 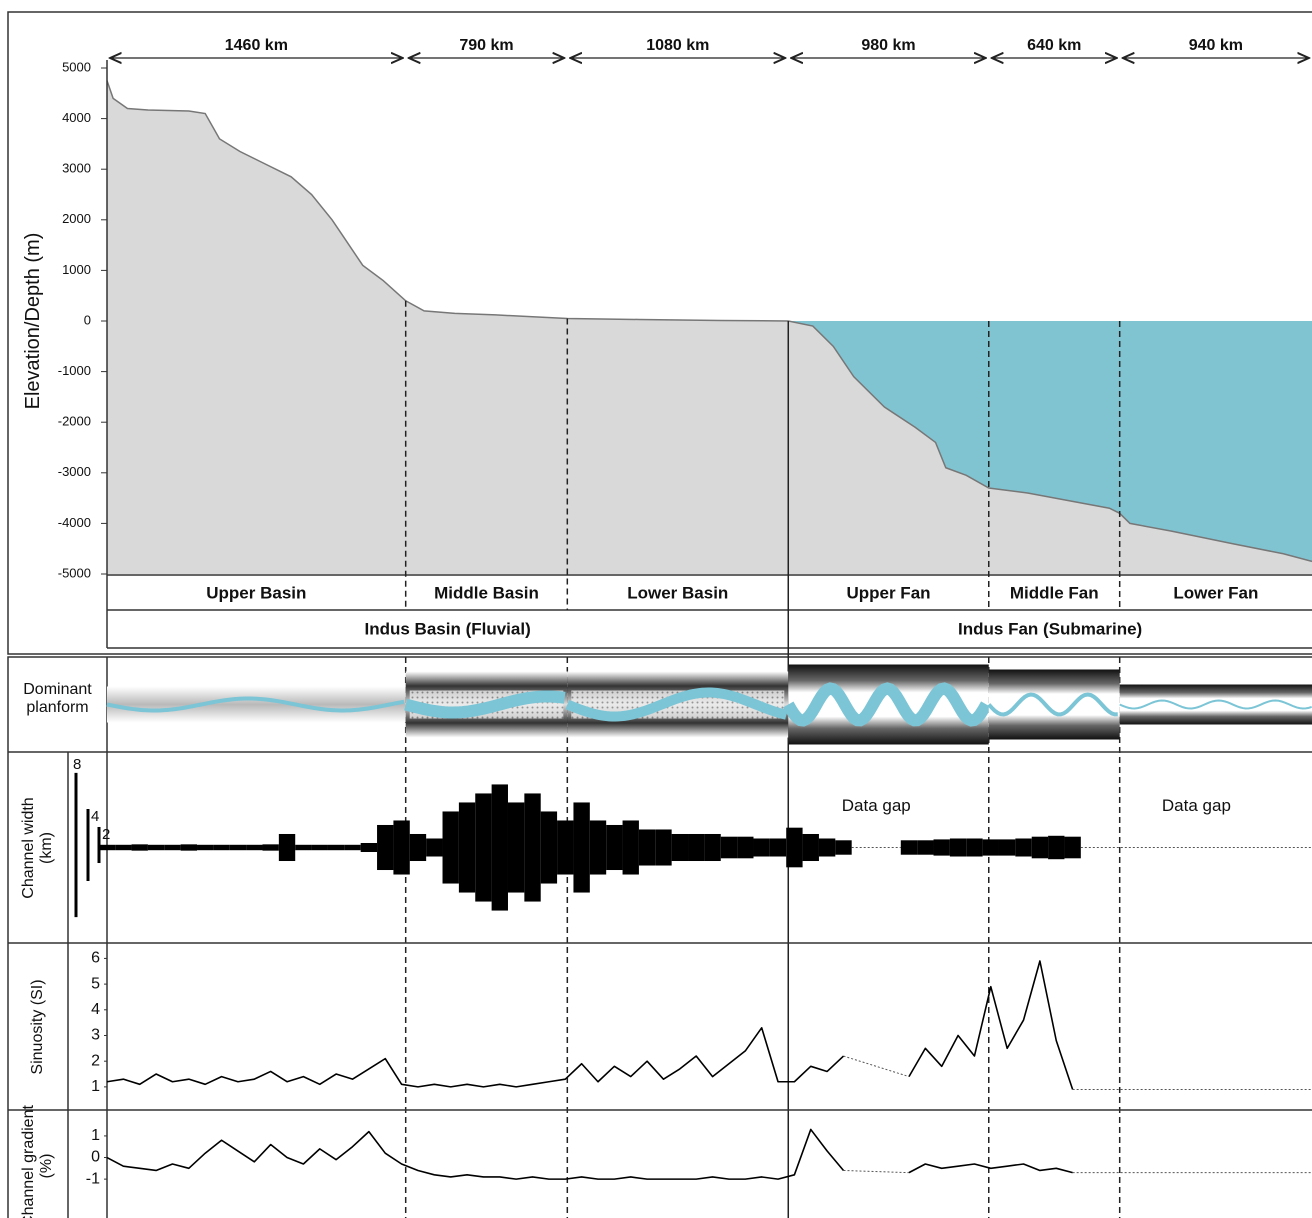 What do you see at coordinates (888, 592) in the screenshot?
I see `zone-label: Upper Fan` at bounding box center [888, 592].